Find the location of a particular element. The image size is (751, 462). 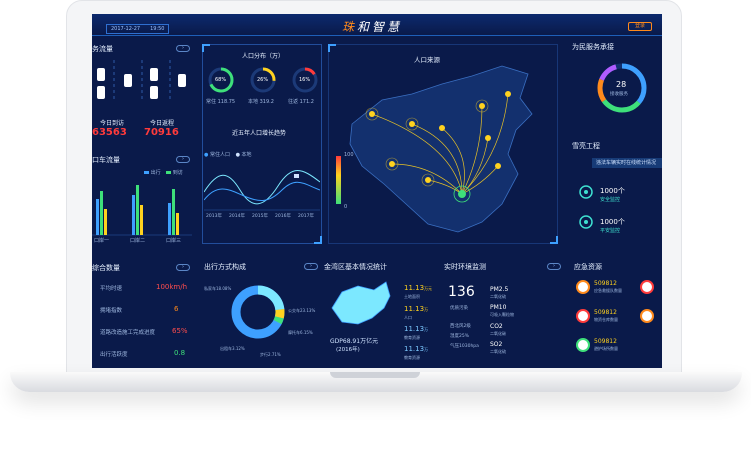

heat-legend-min: 0 is located at coordinates (346, 207).